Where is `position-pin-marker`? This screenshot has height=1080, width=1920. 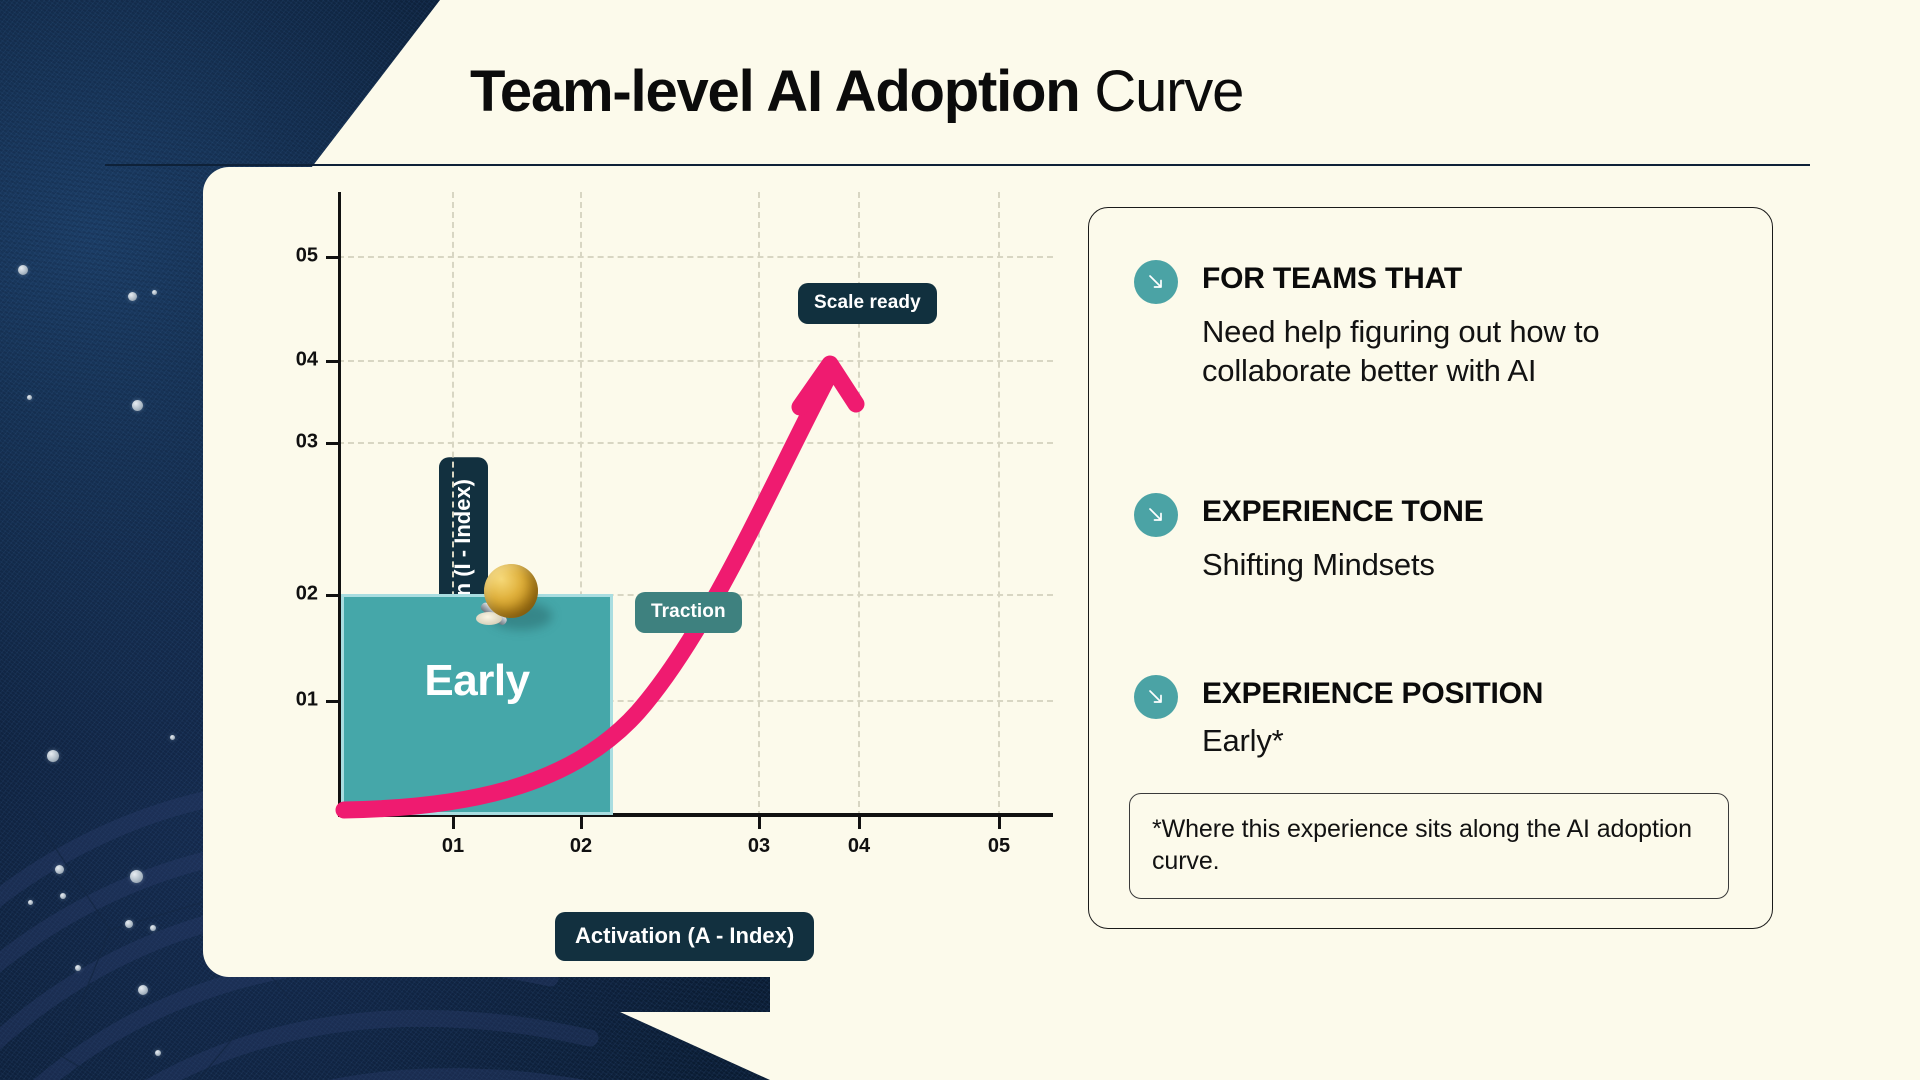
position-pin-marker is located at coordinates (510, 601).